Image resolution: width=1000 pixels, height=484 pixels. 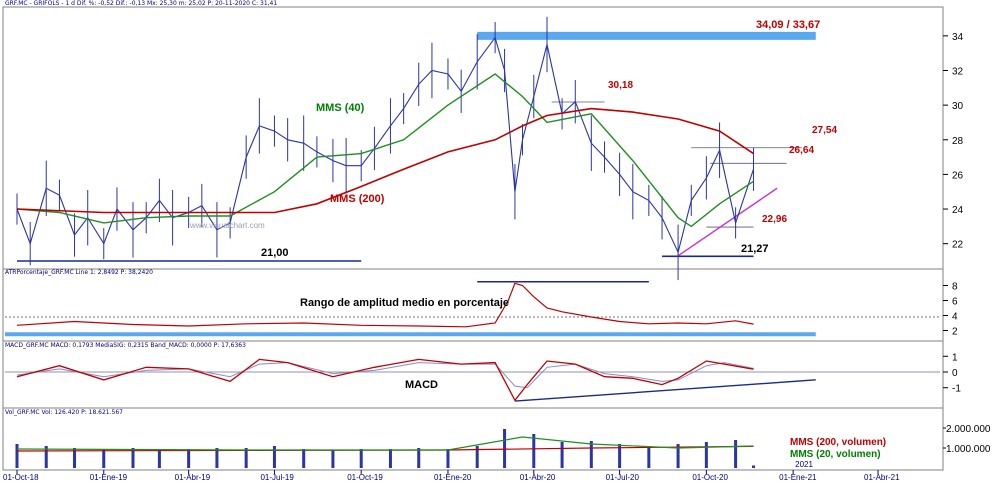 What do you see at coordinates (623, 477) in the screenshot?
I see `date-xtick: 01-Jul-20` at bounding box center [623, 477].